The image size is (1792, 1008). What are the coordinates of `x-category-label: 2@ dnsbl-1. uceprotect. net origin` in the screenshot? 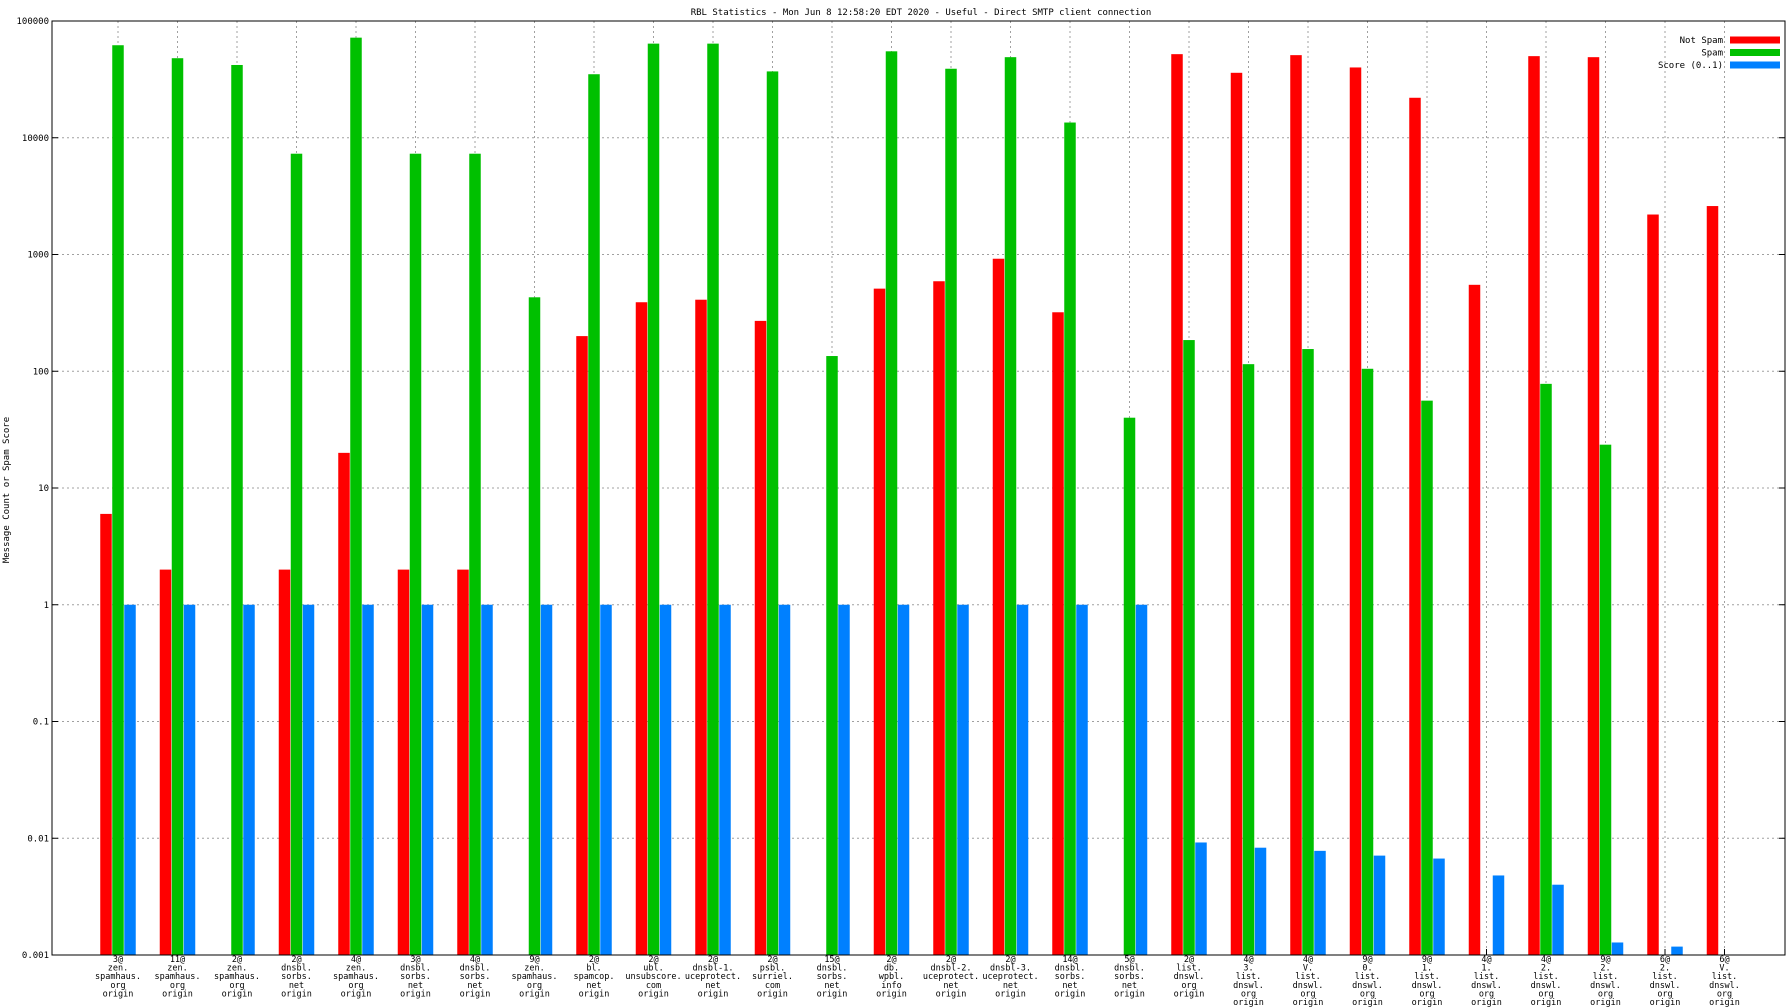 It's located at (713, 977).